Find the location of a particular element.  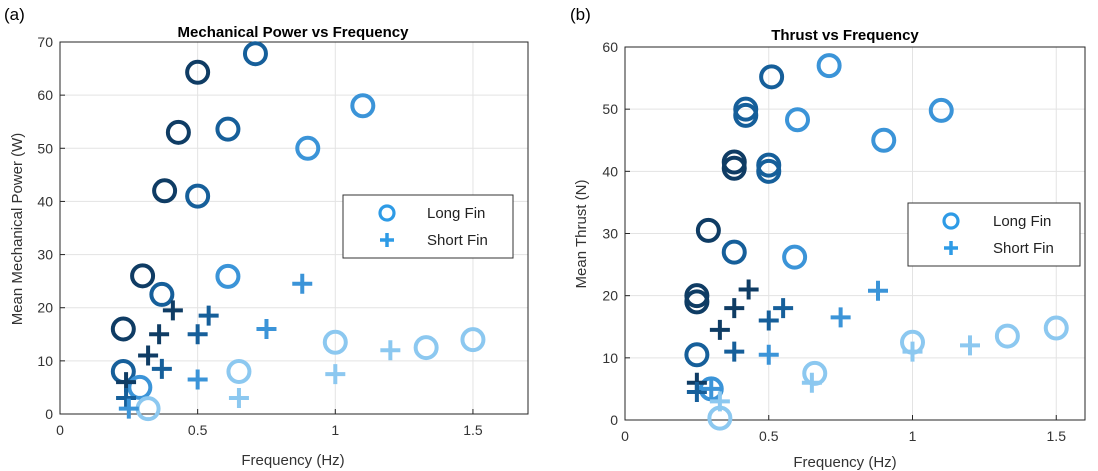

y-axis-label: Mean Thrust (N) is located at coordinates (581, 234).